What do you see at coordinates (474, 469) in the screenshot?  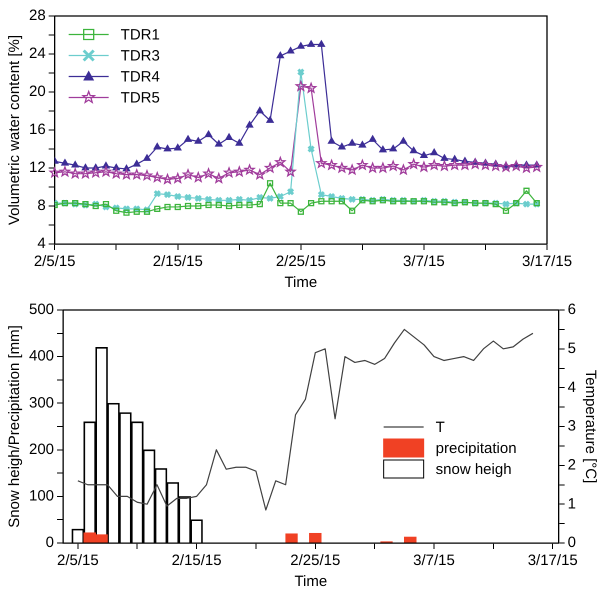 I see `legend-label: snow heigh` at bounding box center [474, 469].